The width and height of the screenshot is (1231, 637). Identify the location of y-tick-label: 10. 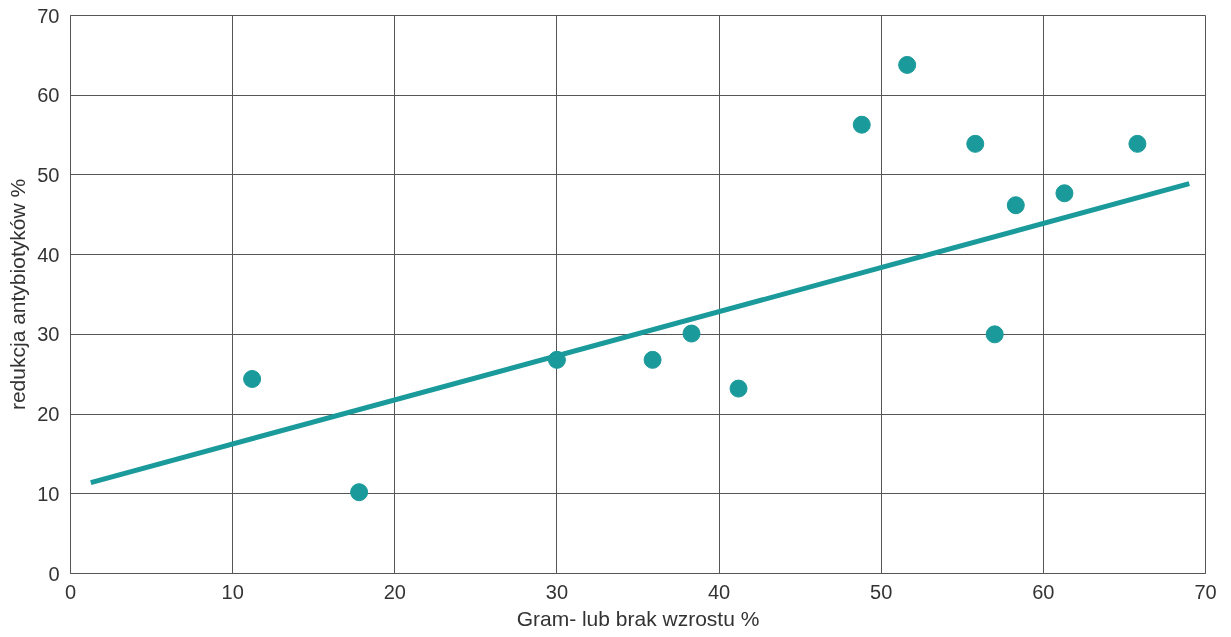
(48, 493).